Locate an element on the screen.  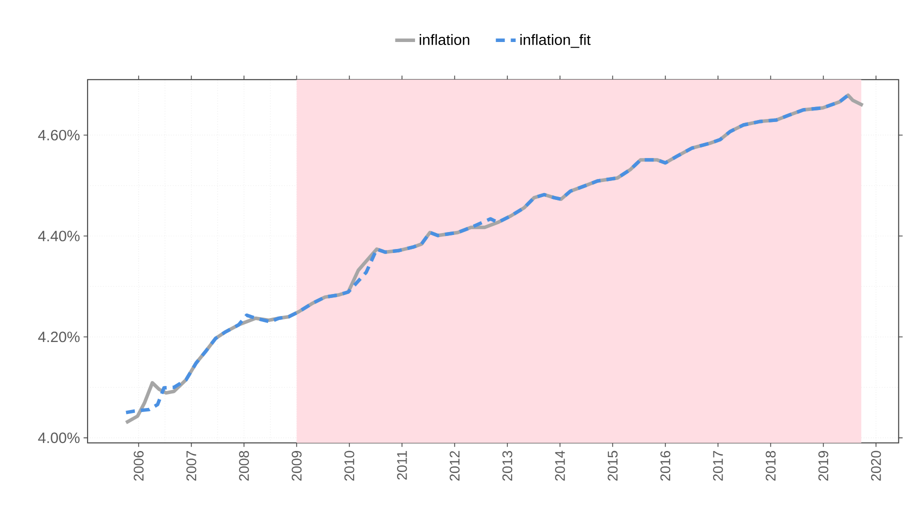
y-tick-label: 4.40% is located at coordinates (59, 236).